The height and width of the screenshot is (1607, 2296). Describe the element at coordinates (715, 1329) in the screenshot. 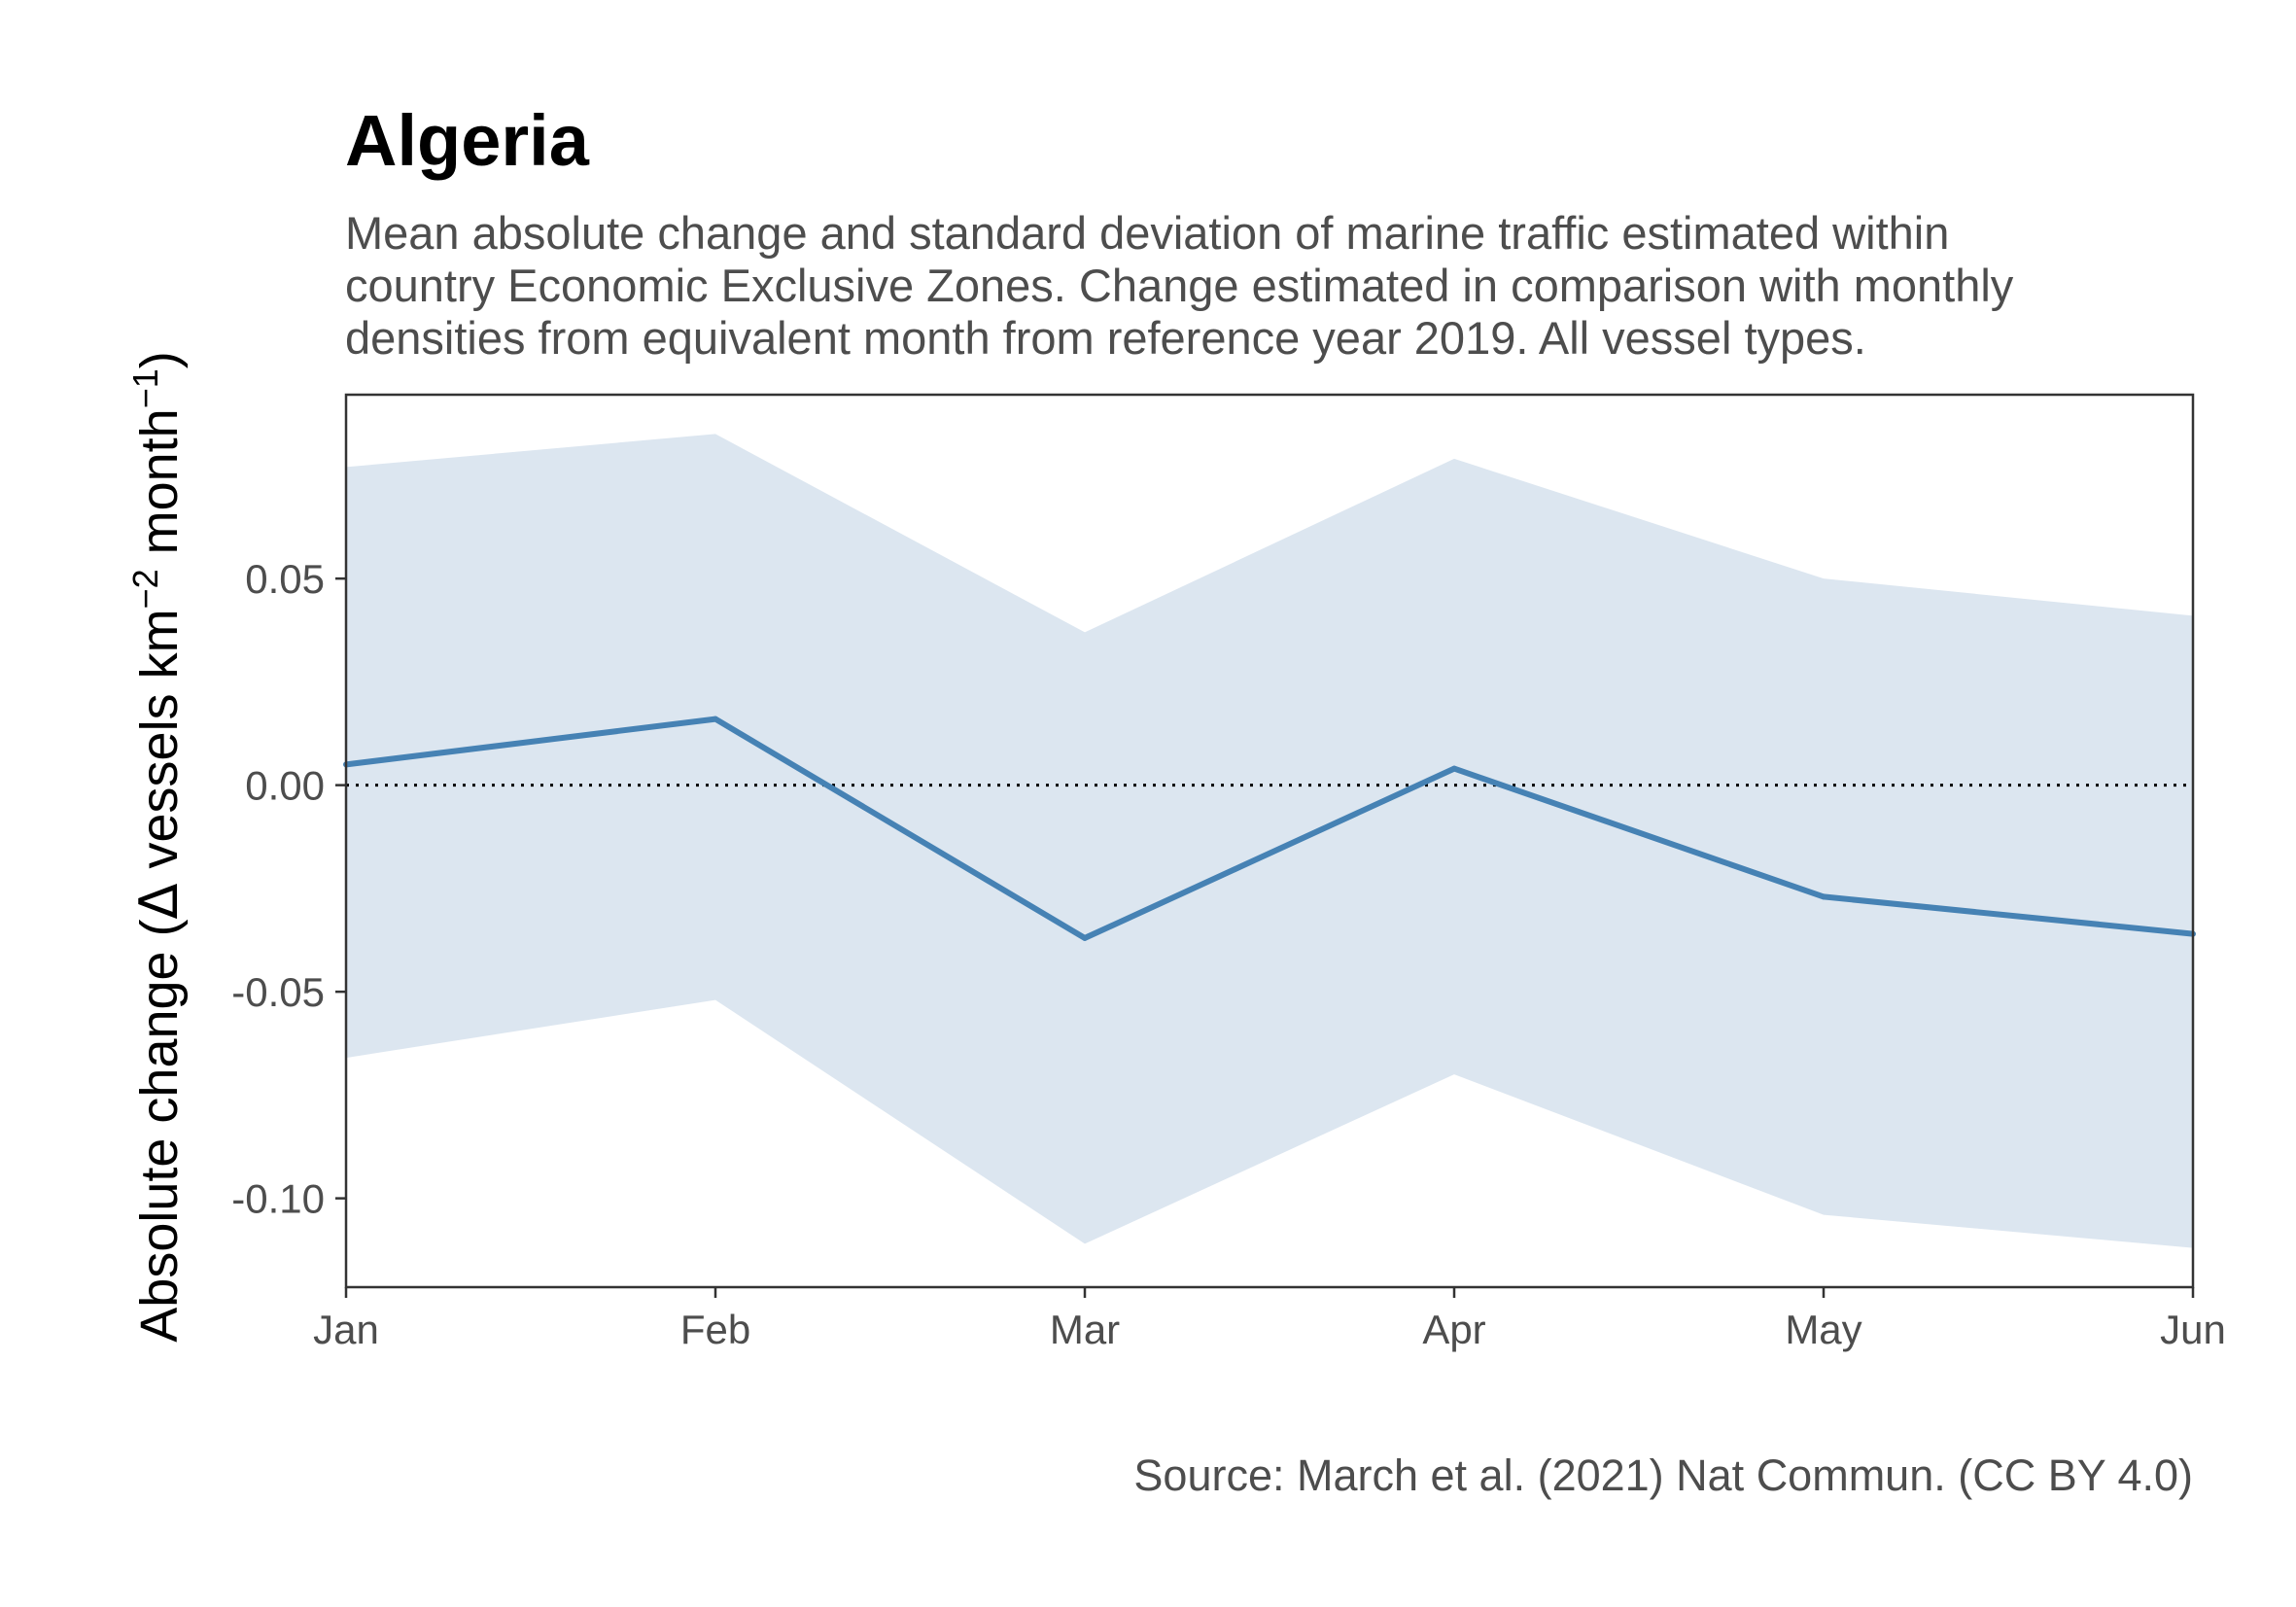

I see `x-tick-label-feb: Feb` at that location.